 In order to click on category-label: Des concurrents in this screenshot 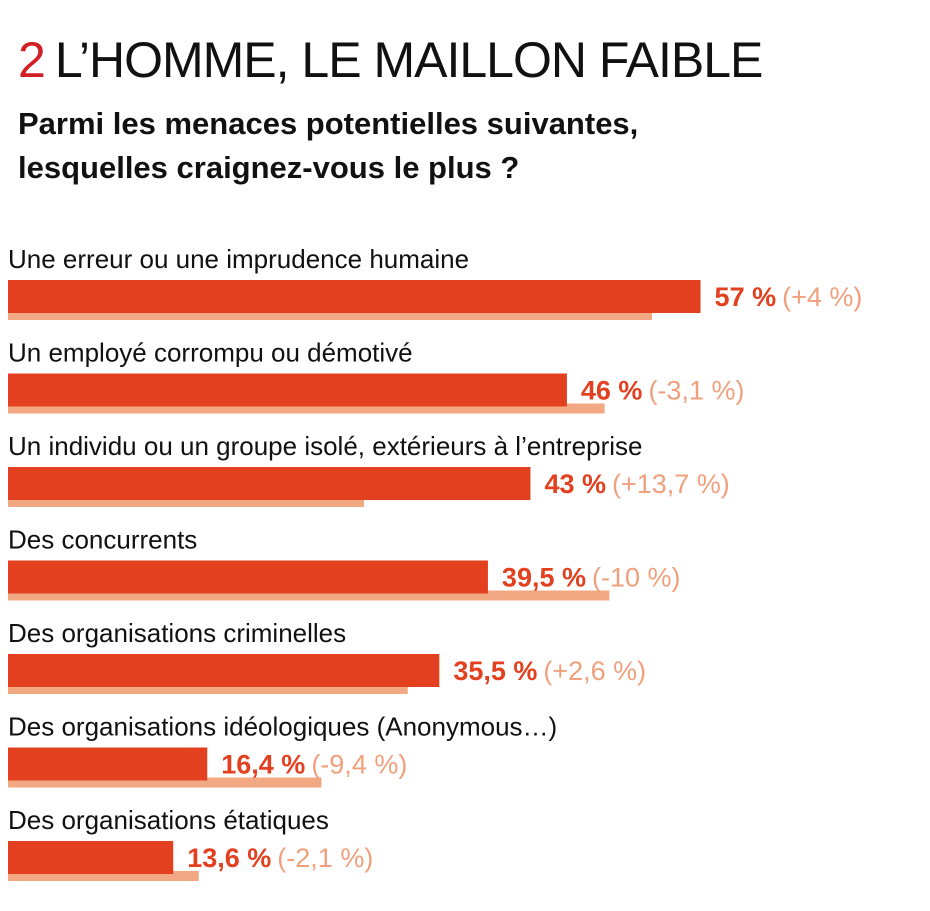, I will do `click(102, 540)`.